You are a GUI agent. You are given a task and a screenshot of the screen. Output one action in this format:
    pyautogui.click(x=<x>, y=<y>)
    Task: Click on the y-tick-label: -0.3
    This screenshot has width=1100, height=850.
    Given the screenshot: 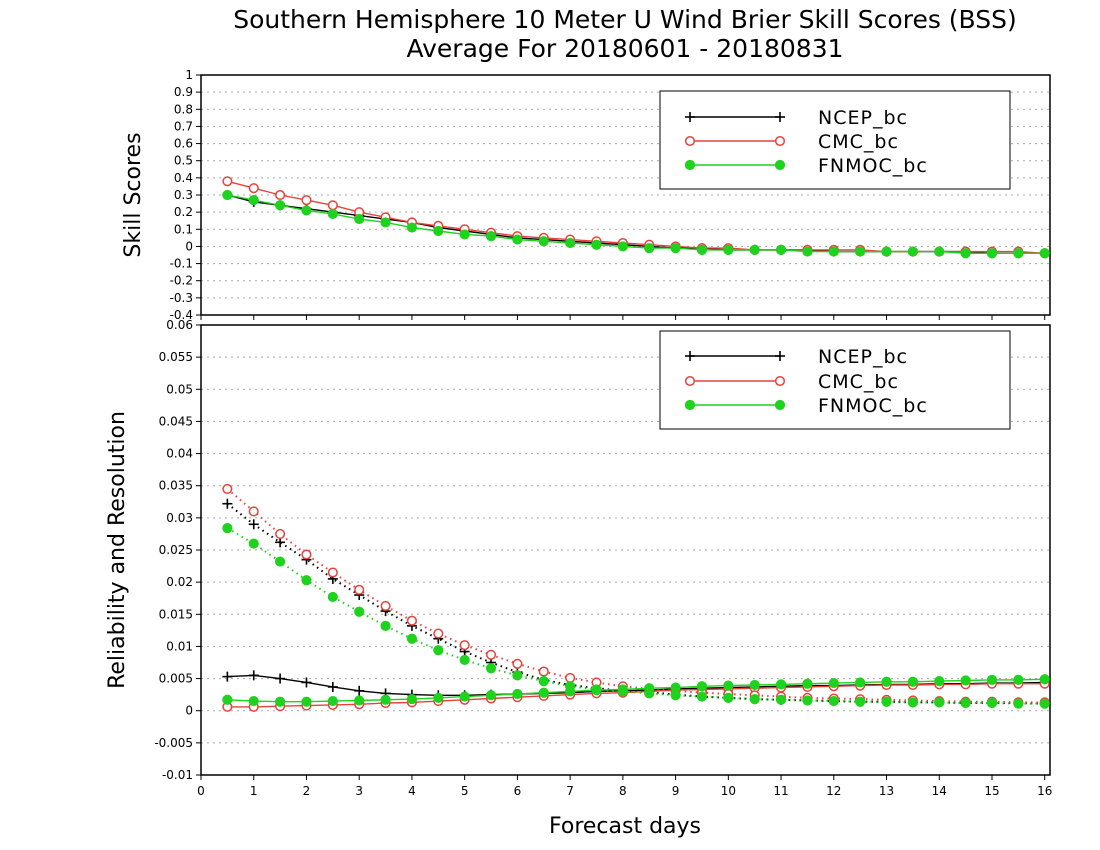 What is the action you would take?
    pyautogui.click(x=181, y=298)
    